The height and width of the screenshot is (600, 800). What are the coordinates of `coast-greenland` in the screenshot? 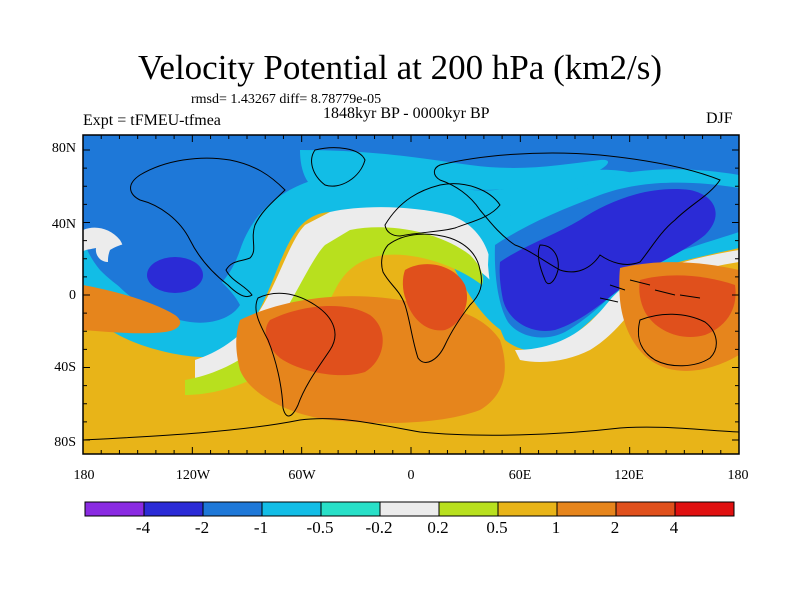 It's located at (338, 167).